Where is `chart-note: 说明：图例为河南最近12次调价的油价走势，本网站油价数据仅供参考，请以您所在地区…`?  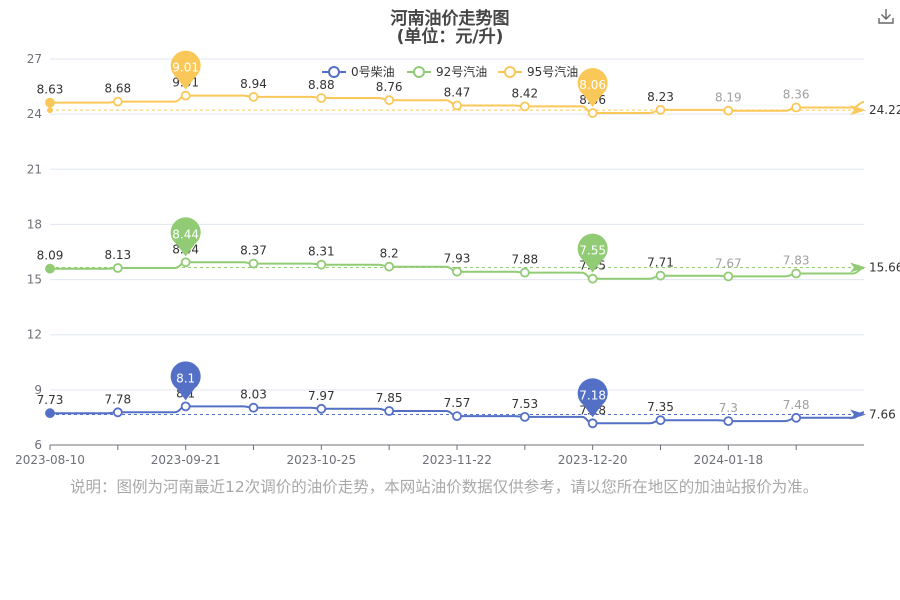 chart-note: 说明：图例为河南最近12次调价的油价走势，本网站油价数据仅供参考，请以您所在地区… is located at coordinates (444, 487).